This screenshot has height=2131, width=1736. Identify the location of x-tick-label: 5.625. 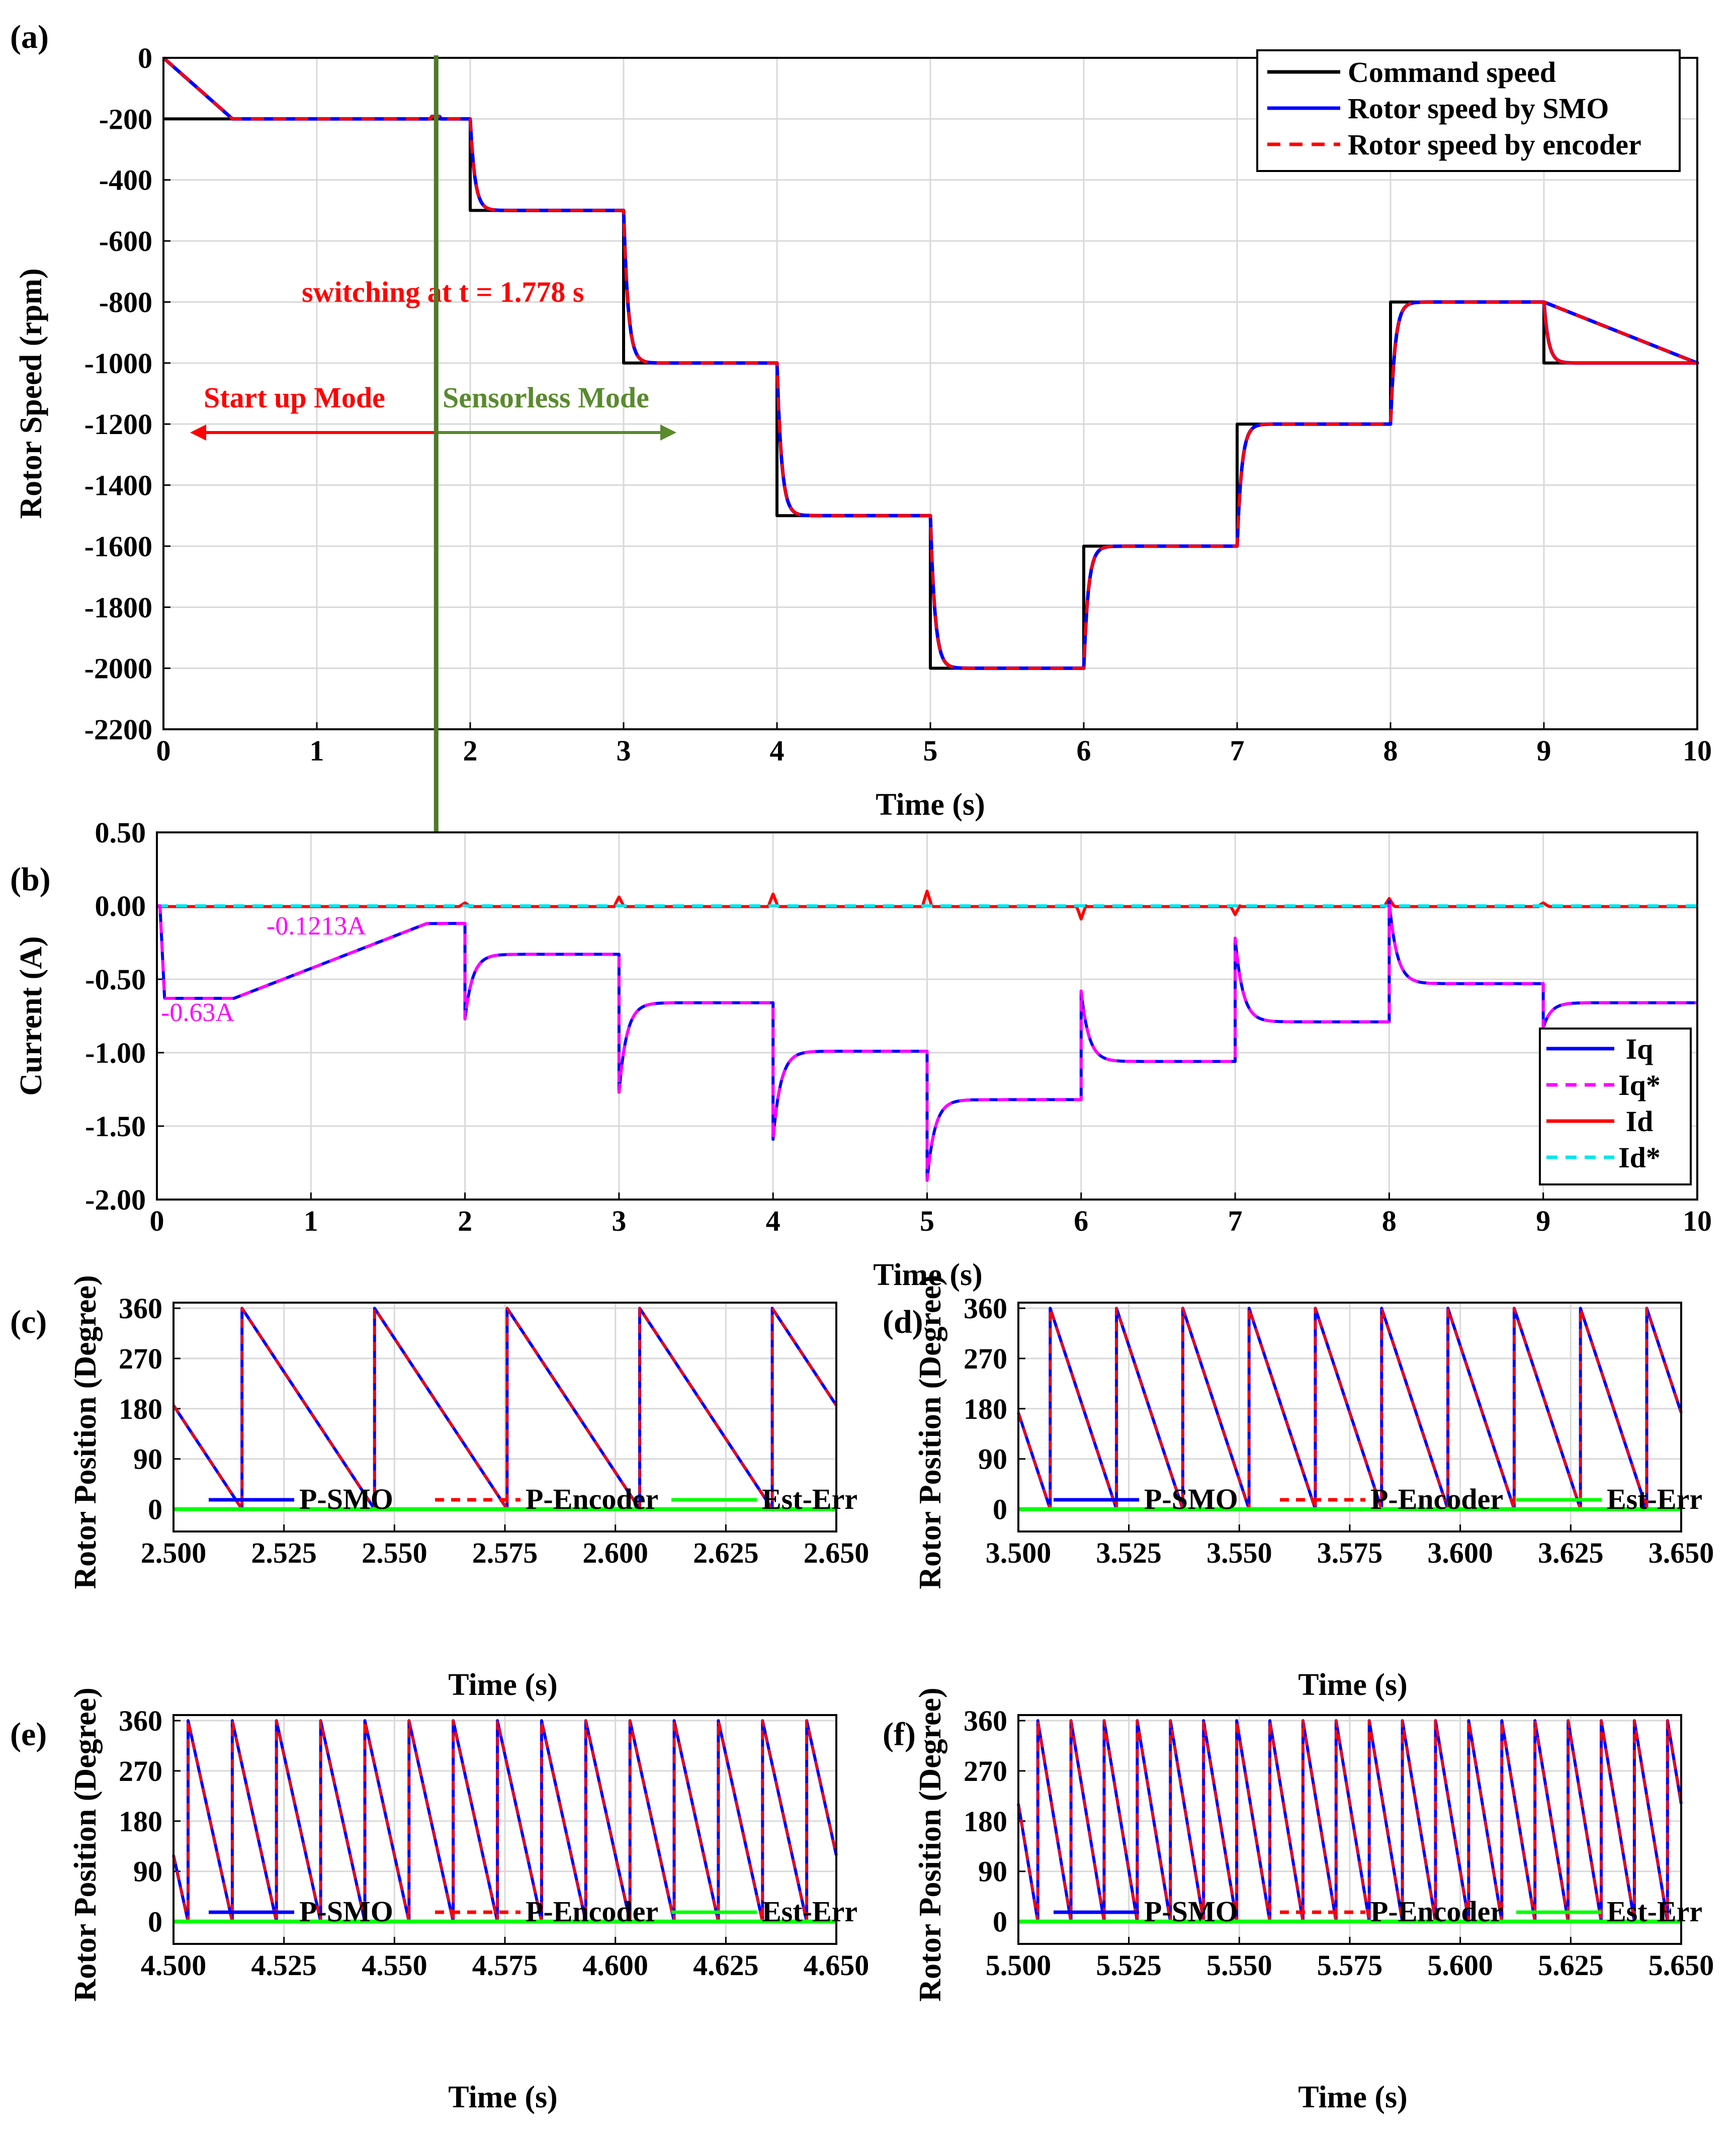
(1571, 1965).